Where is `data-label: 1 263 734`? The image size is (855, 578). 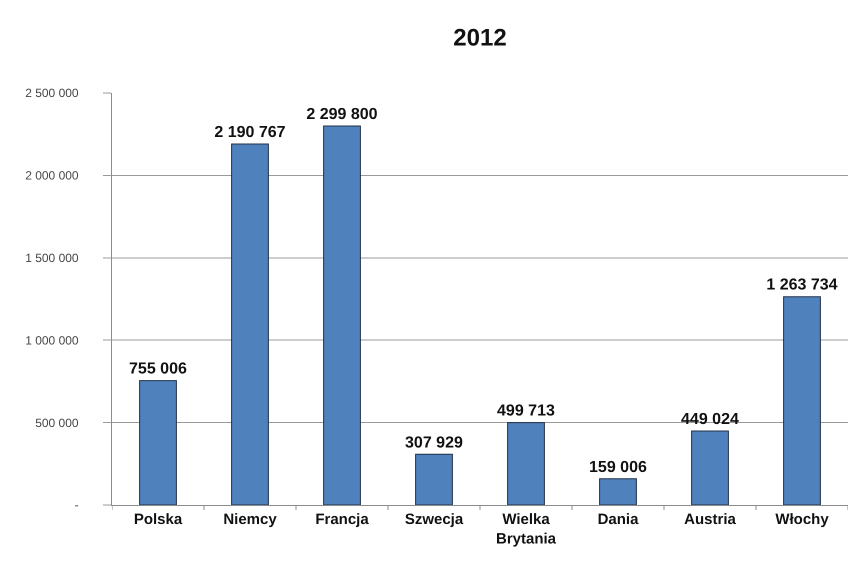 data-label: 1 263 734 is located at coordinates (802, 285).